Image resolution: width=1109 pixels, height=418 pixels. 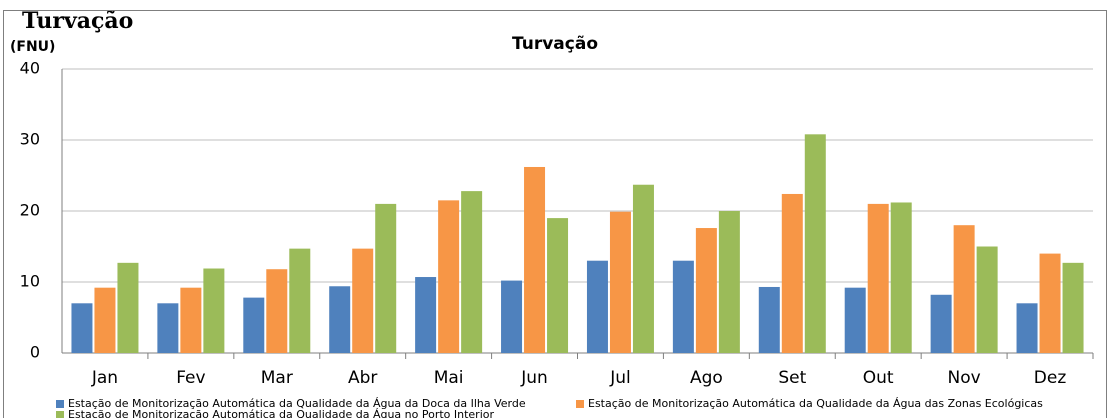 I want to click on y-axis-label: (FNU), so click(x=32, y=47).